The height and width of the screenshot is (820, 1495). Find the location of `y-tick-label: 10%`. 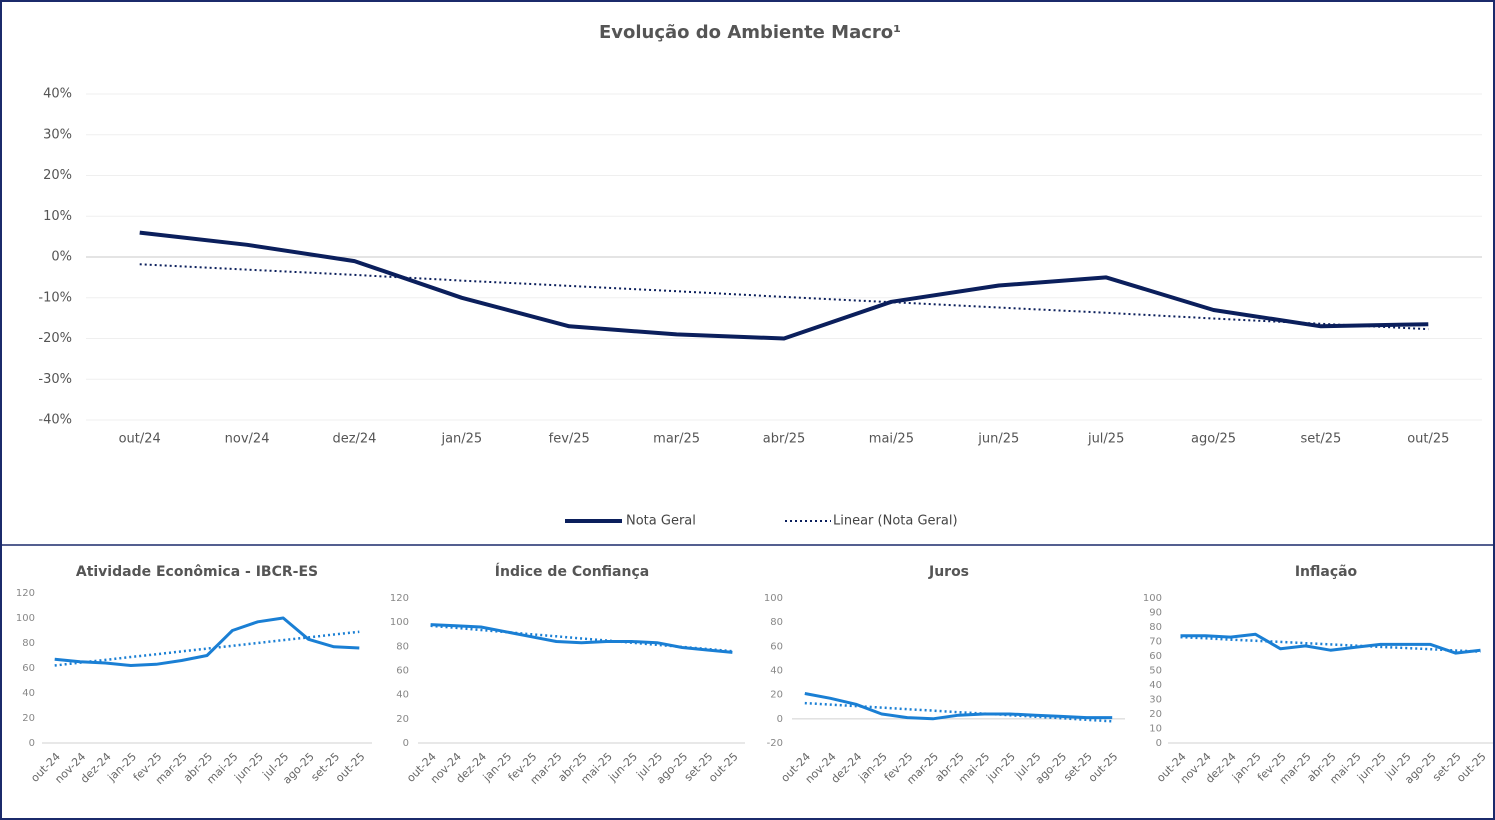

y-tick-label: 10% is located at coordinates (57, 216).